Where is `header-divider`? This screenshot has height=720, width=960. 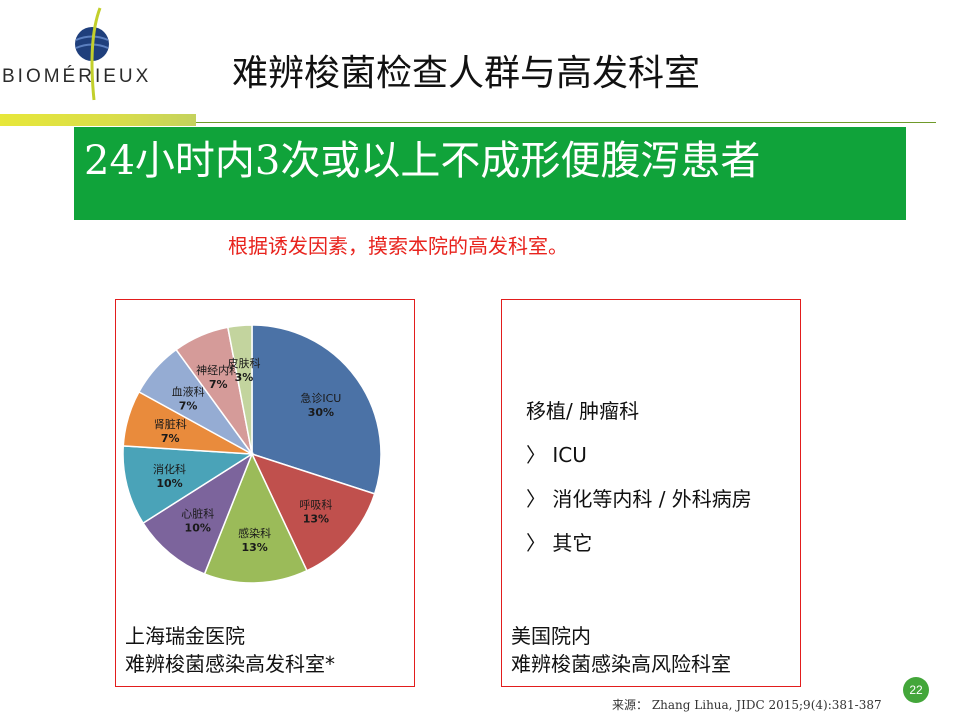
header-divider is located at coordinates (566, 122).